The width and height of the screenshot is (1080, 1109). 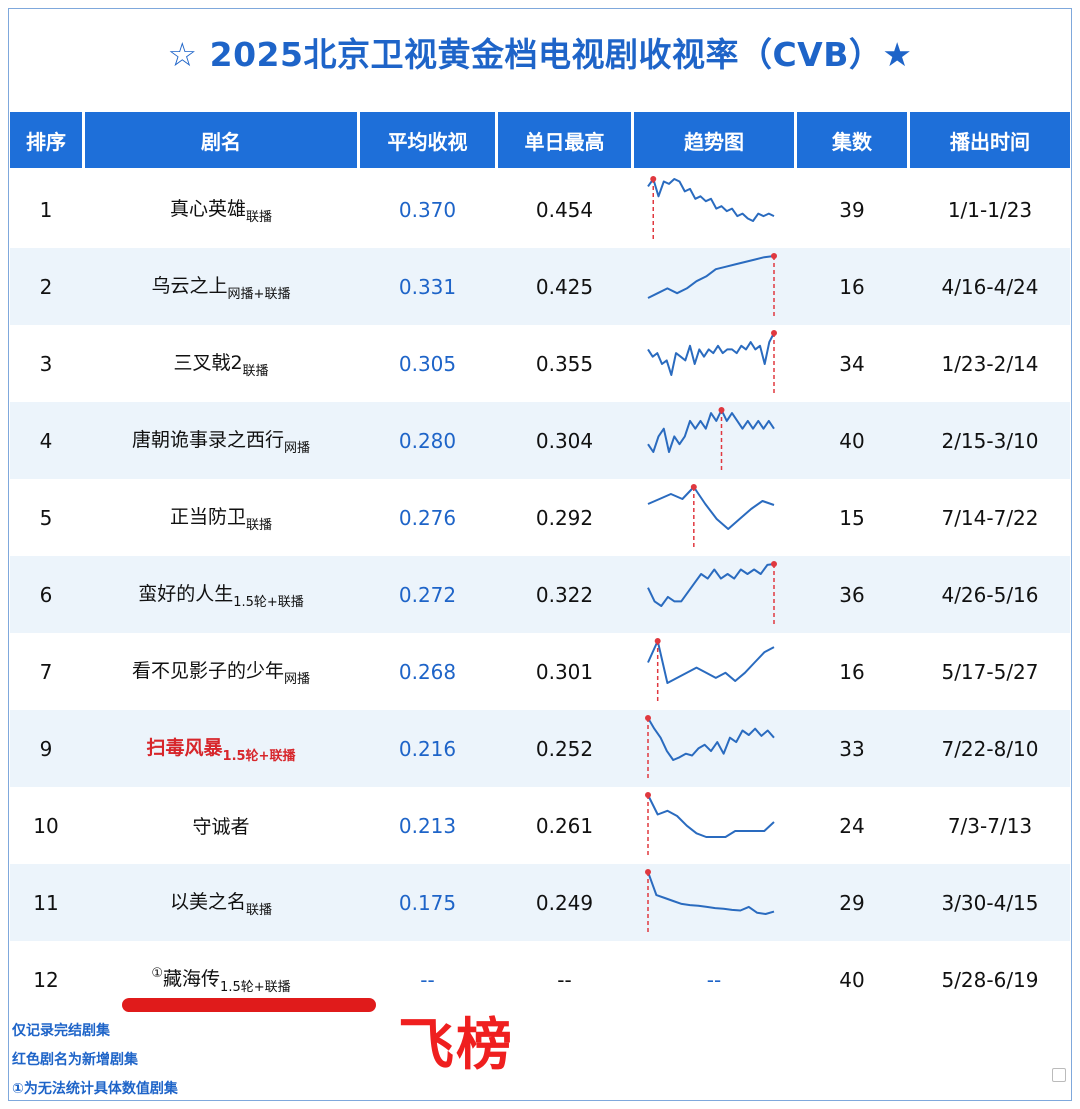 What do you see at coordinates (427, 671) in the screenshot?
I see `avg-rating-cell: 0.268` at bounding box center [427, 671].